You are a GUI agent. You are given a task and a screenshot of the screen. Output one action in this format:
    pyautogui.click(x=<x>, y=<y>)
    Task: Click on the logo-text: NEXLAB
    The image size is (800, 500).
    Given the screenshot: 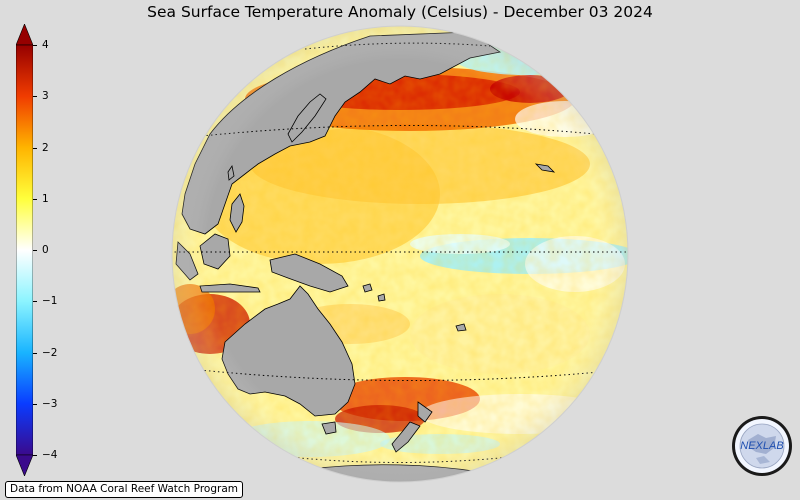 What is the action you would take?
    pyautogui.click(x=761, y=446)
    